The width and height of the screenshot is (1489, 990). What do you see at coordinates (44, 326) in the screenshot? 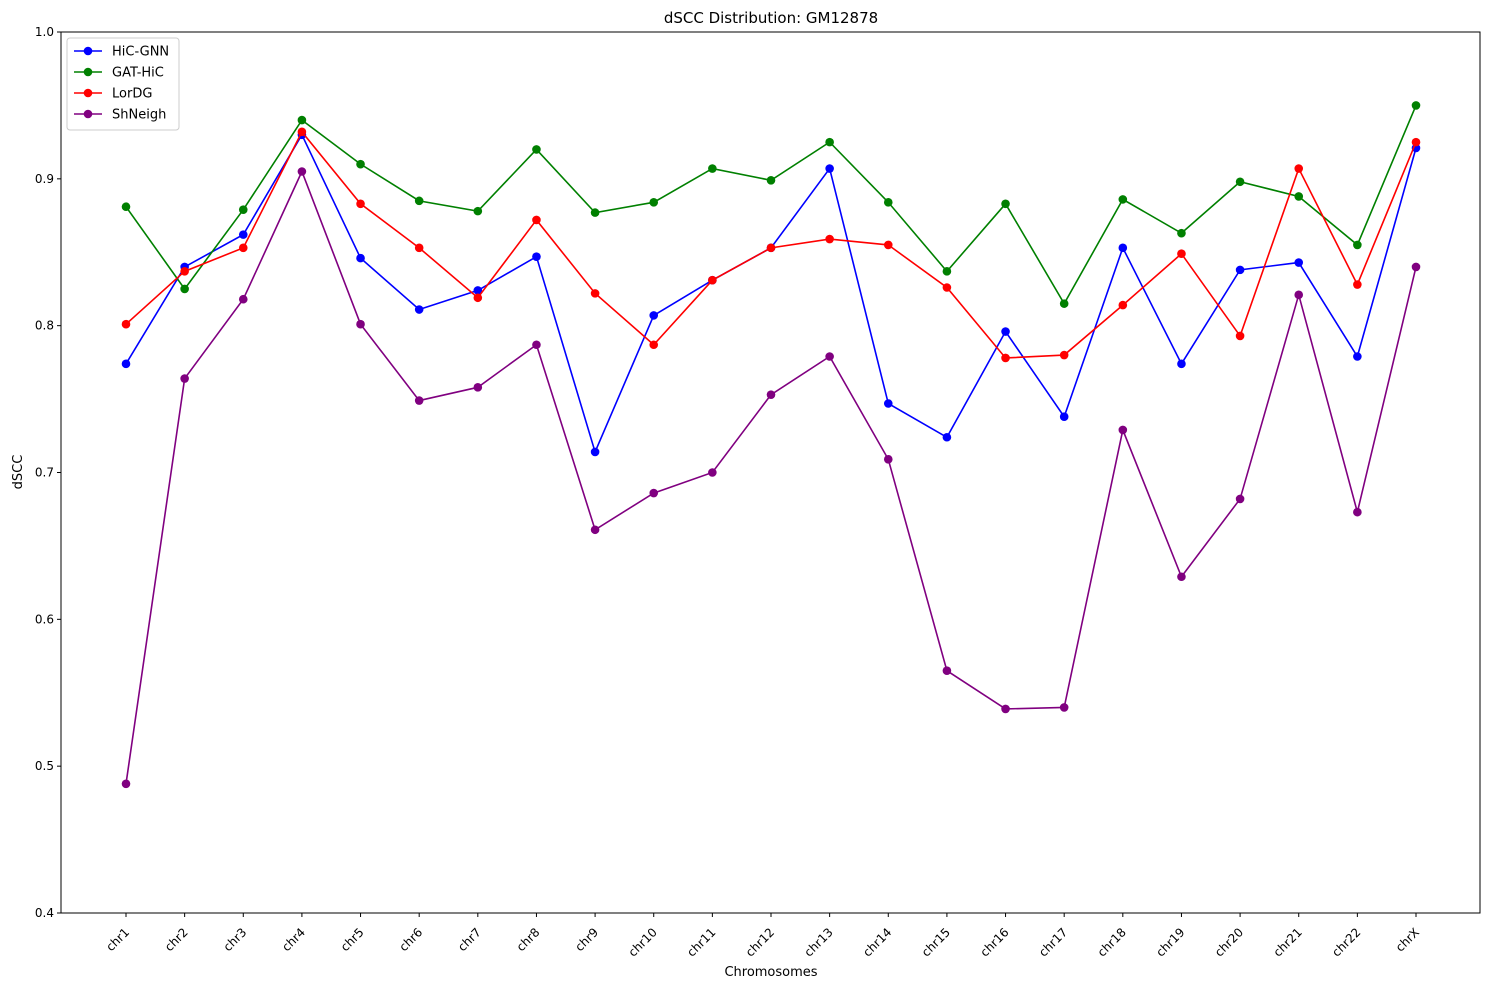
I see `y-tick-label: 0.8` at bounding box center [44, 326].